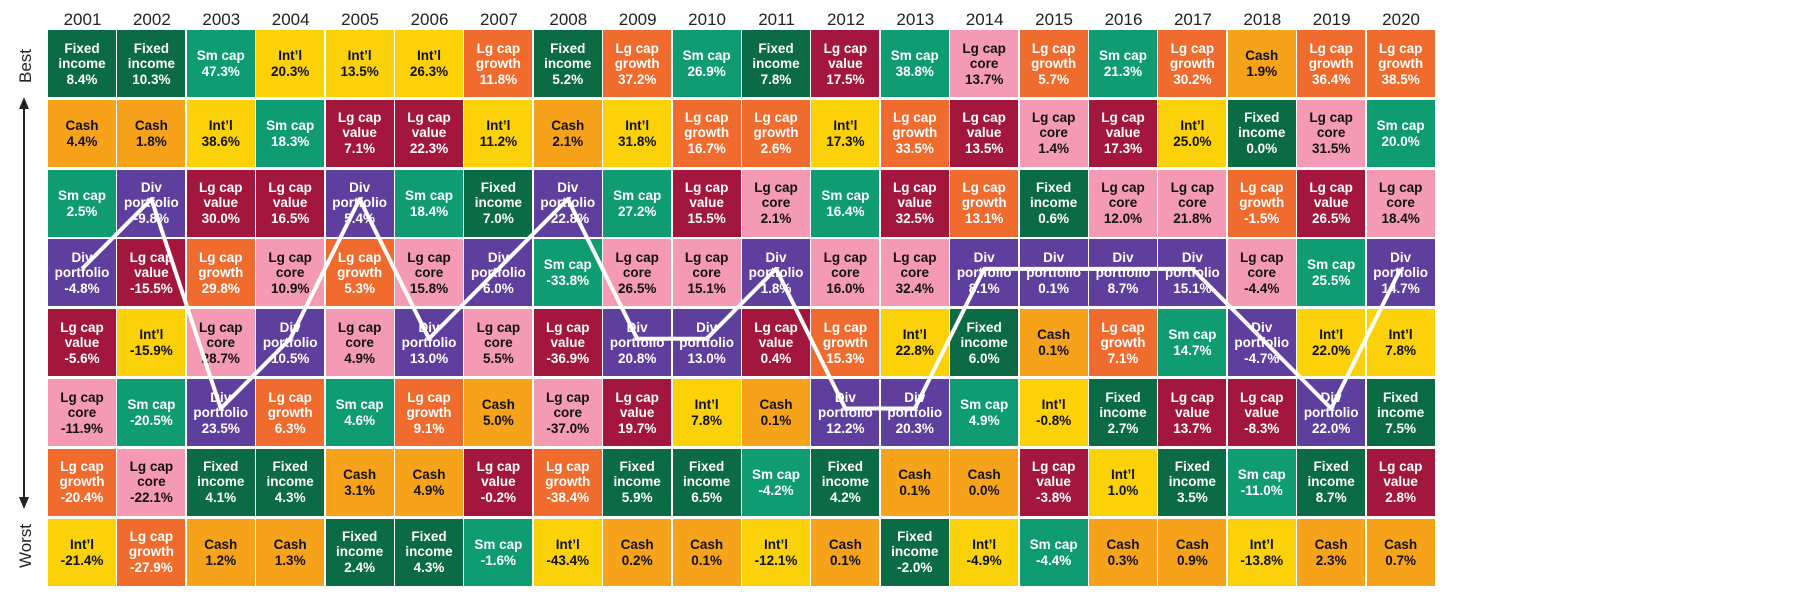 Image resolution: width=1800 pixels, height=599 pixels. What do you see at coordinates (1054, 19) in the screenshot?
I see `year-label-2015: 2015` at bounding box center [1054, 19].